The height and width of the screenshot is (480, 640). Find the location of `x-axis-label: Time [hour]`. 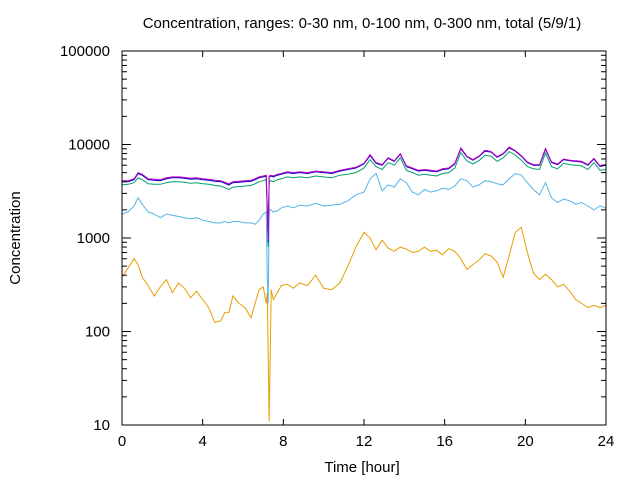

x-axis-label: Time [hour] is located at coordinates (361, 467).